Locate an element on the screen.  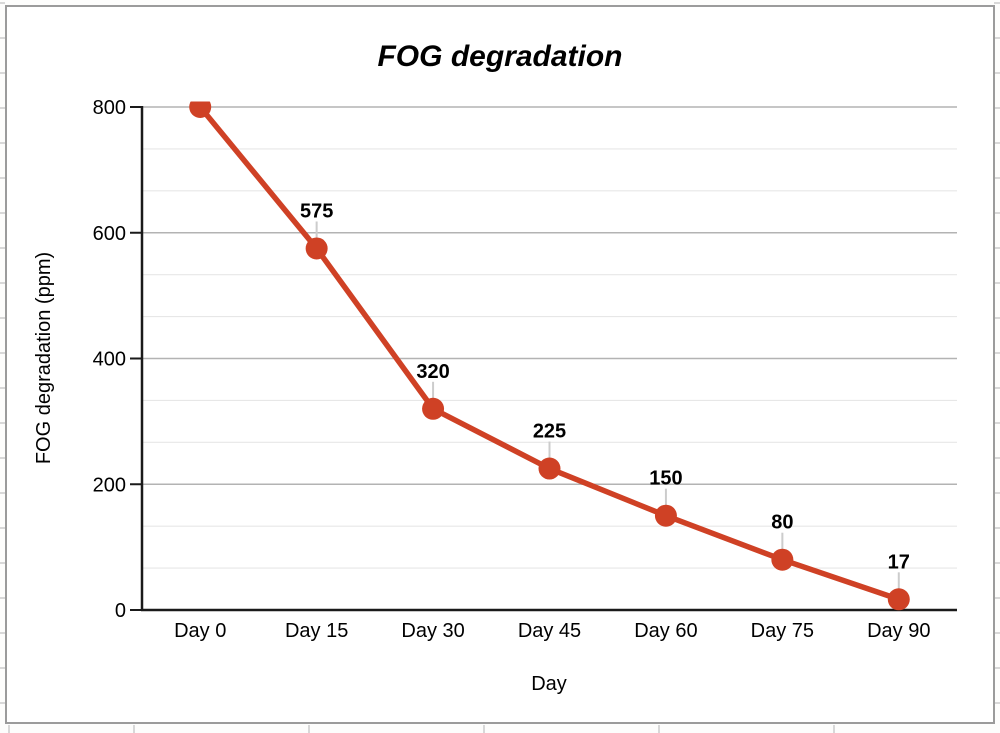
x-category-label: Day 15 is located at coordinates (316, 631).